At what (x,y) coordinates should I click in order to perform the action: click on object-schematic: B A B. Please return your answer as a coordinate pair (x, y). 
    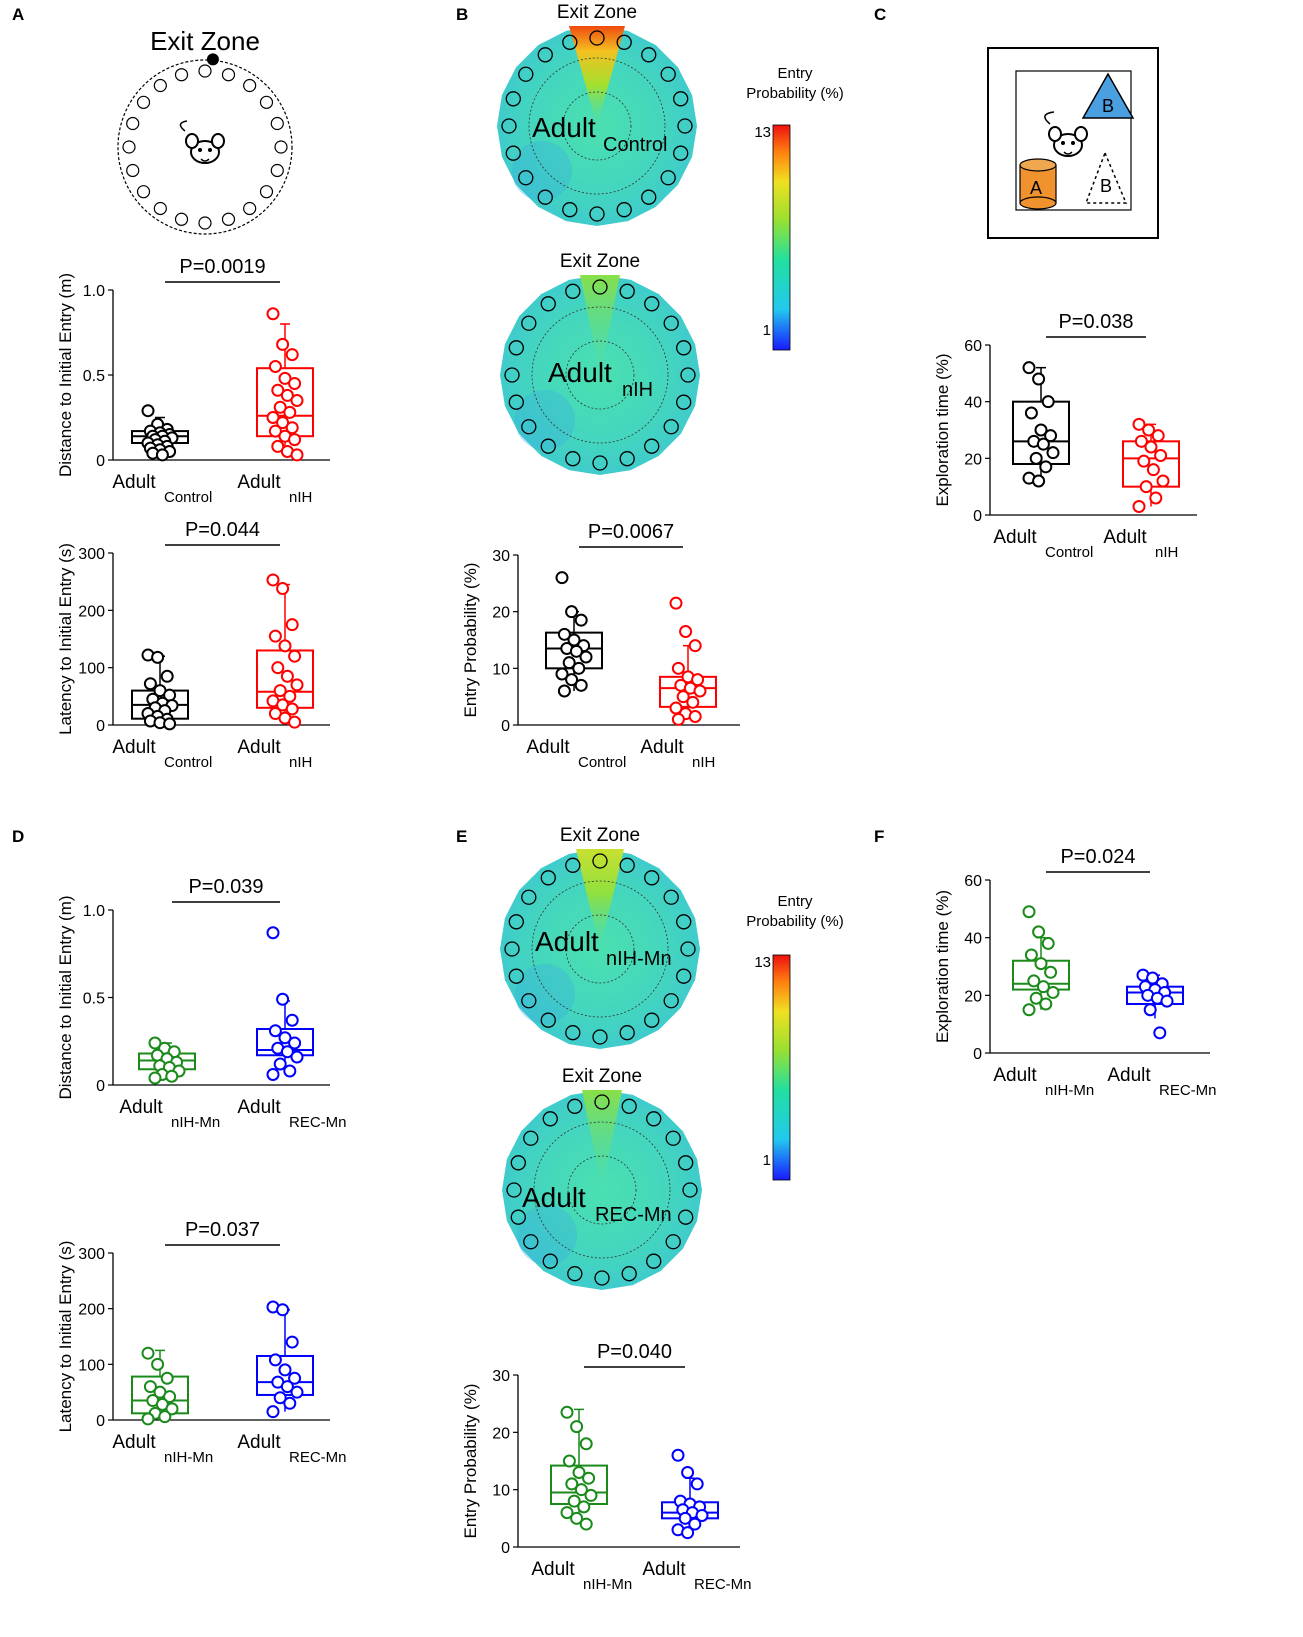
    Looking at the image, I should click on (1073, 143).